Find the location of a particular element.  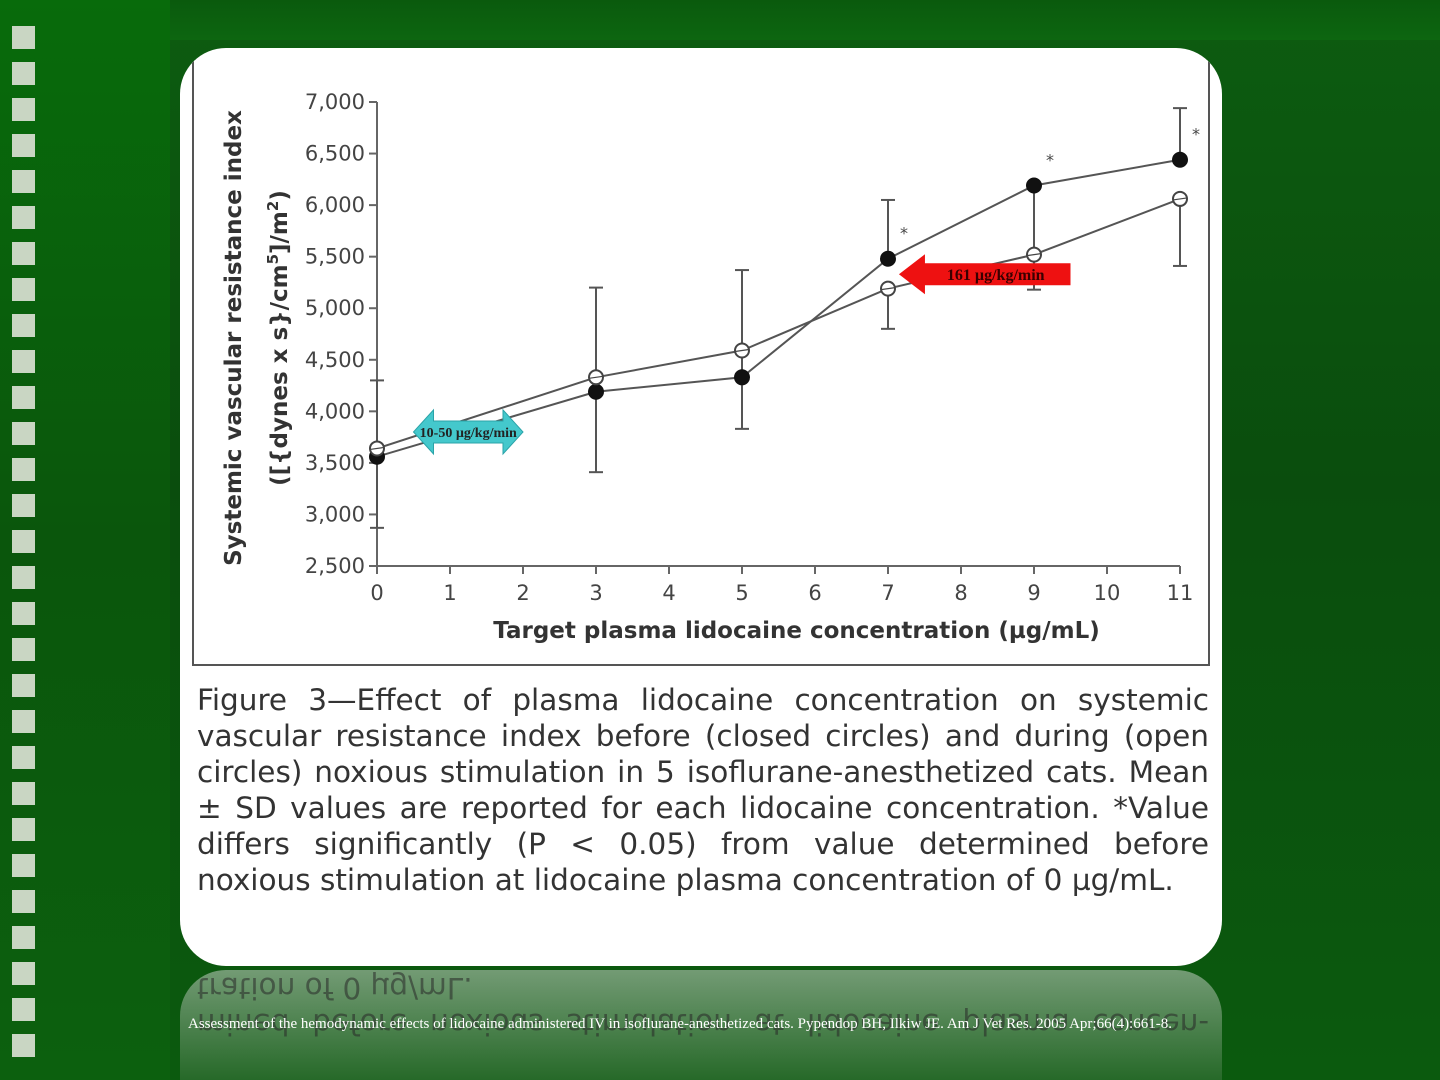

y-tick-label: 6,500 is located at coordinates (335, 154).